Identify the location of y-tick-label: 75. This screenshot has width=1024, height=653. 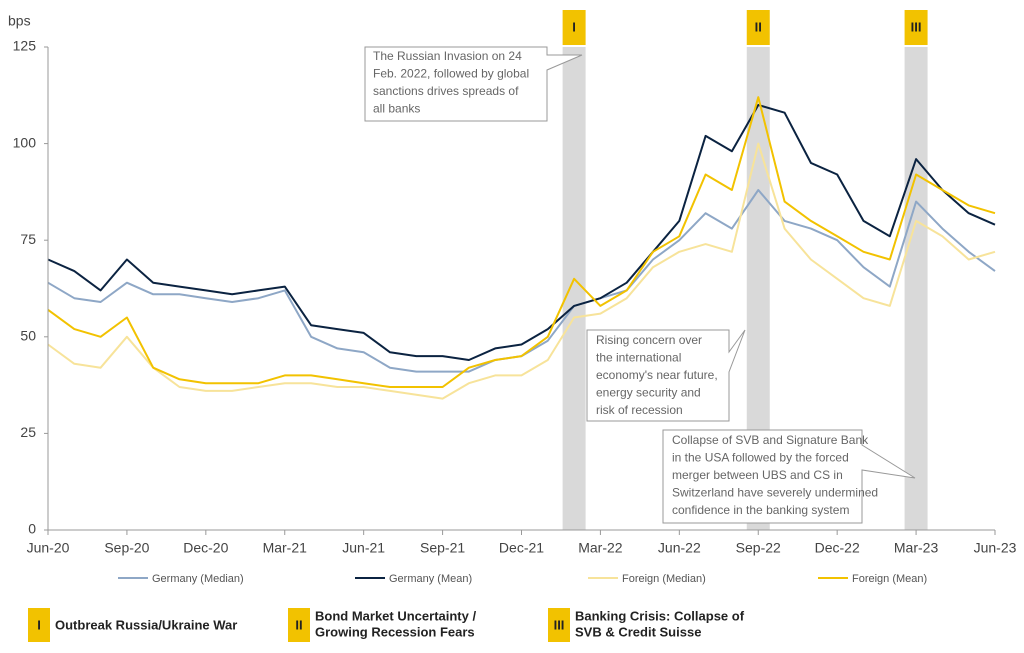
(28, 239).